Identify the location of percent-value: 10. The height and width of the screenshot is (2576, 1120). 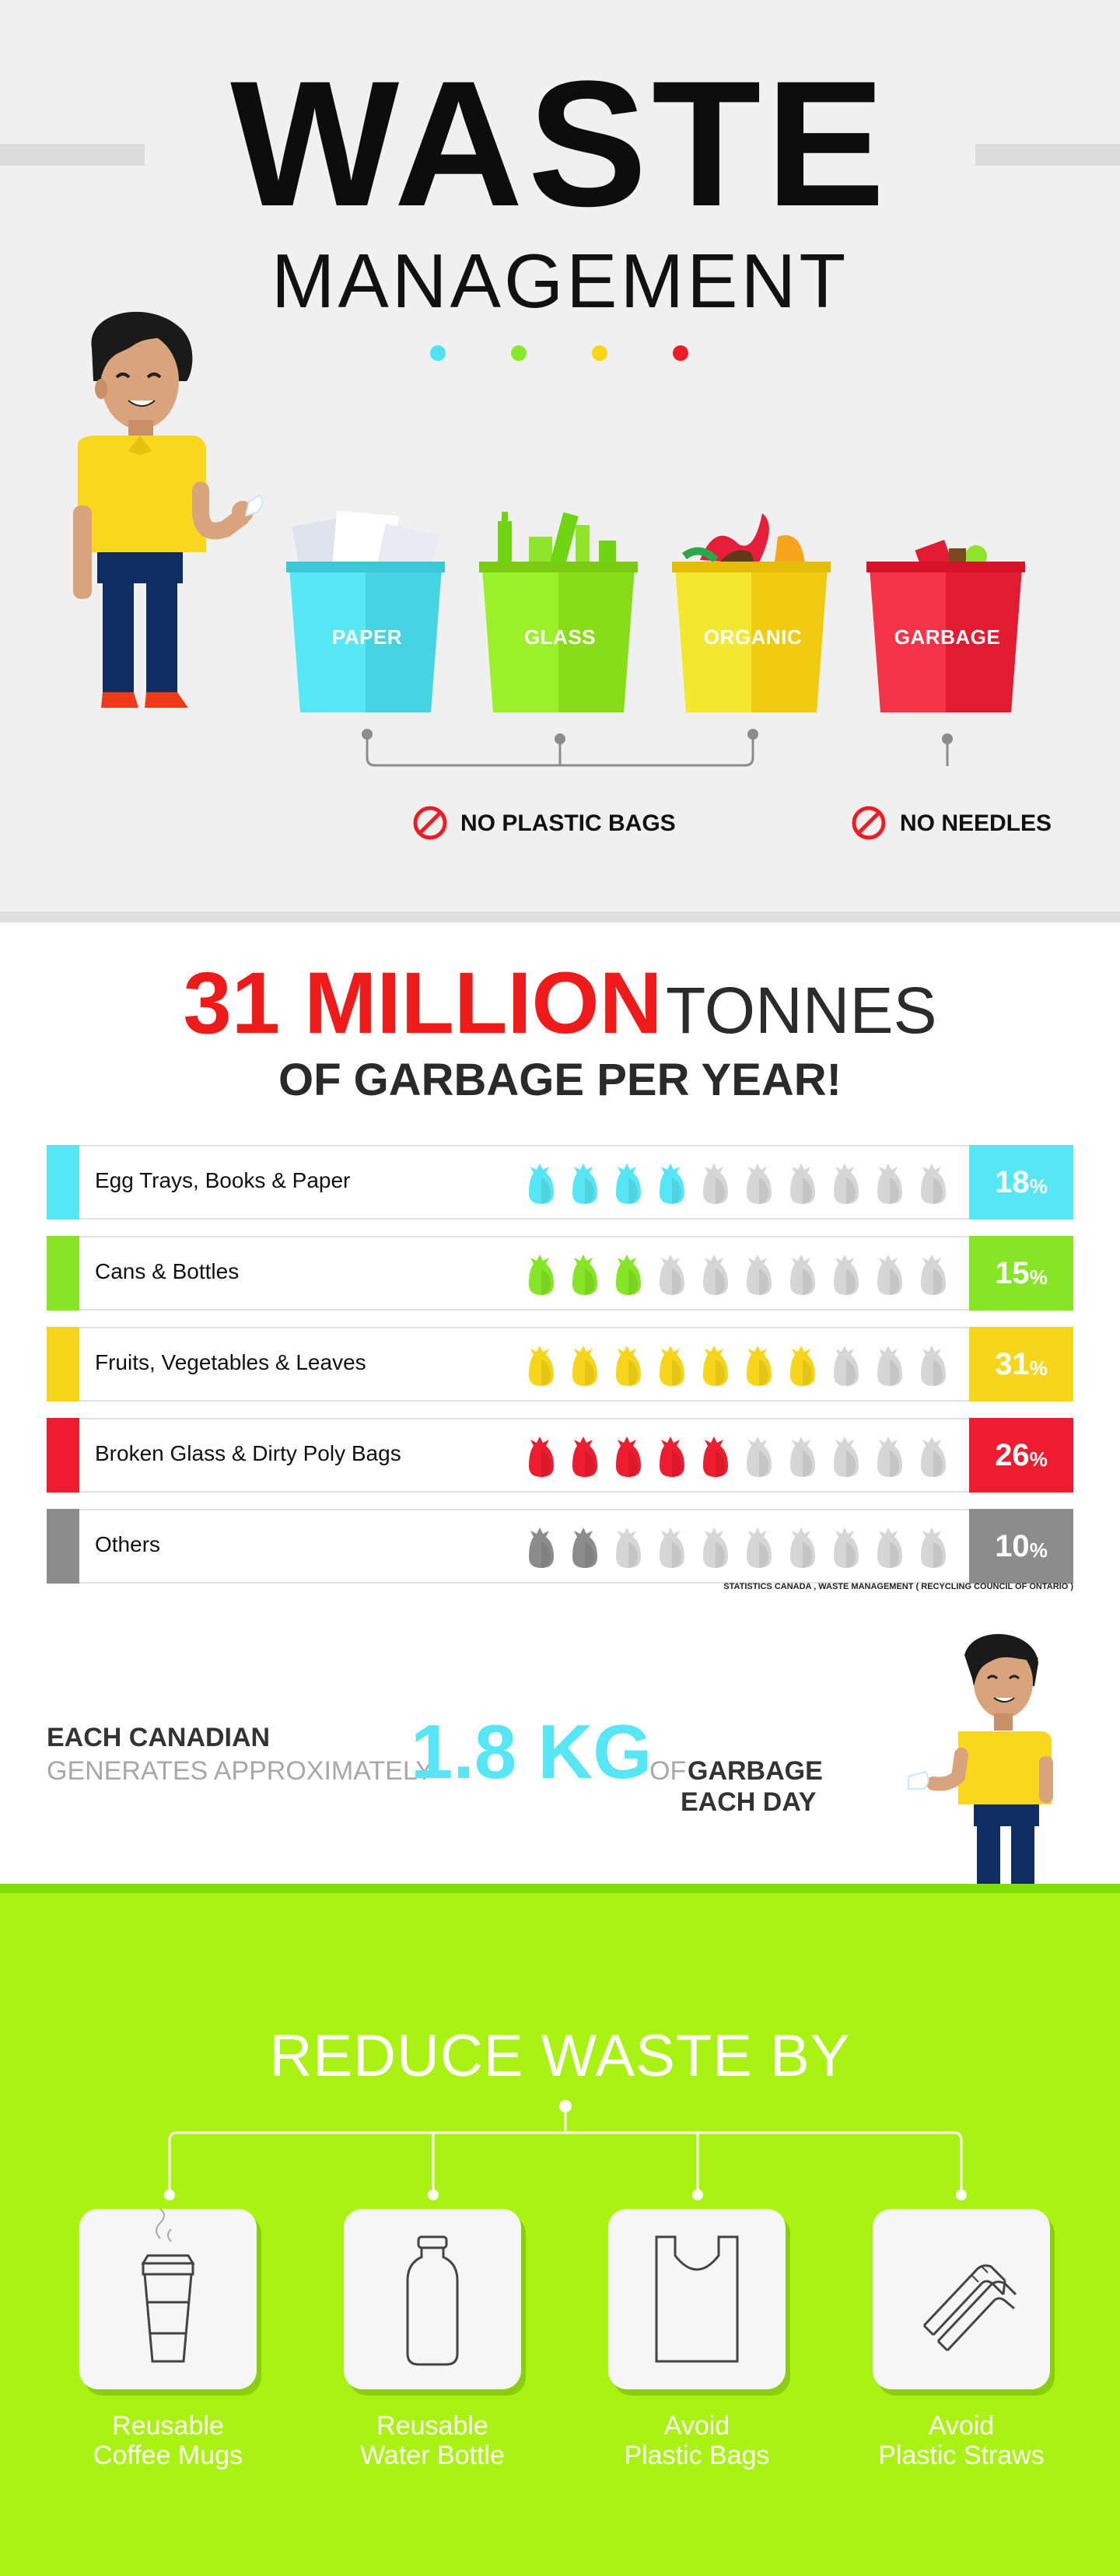
(1013, 1545).